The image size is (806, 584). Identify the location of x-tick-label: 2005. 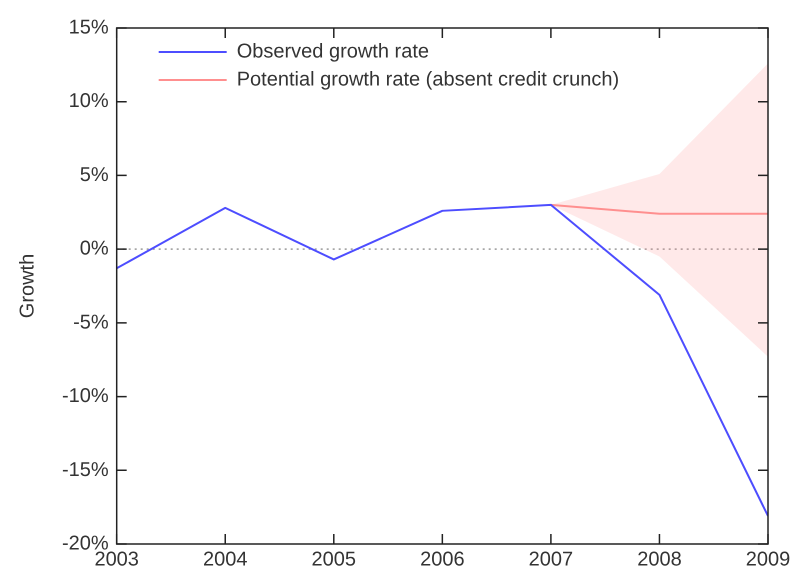
(334, 559).